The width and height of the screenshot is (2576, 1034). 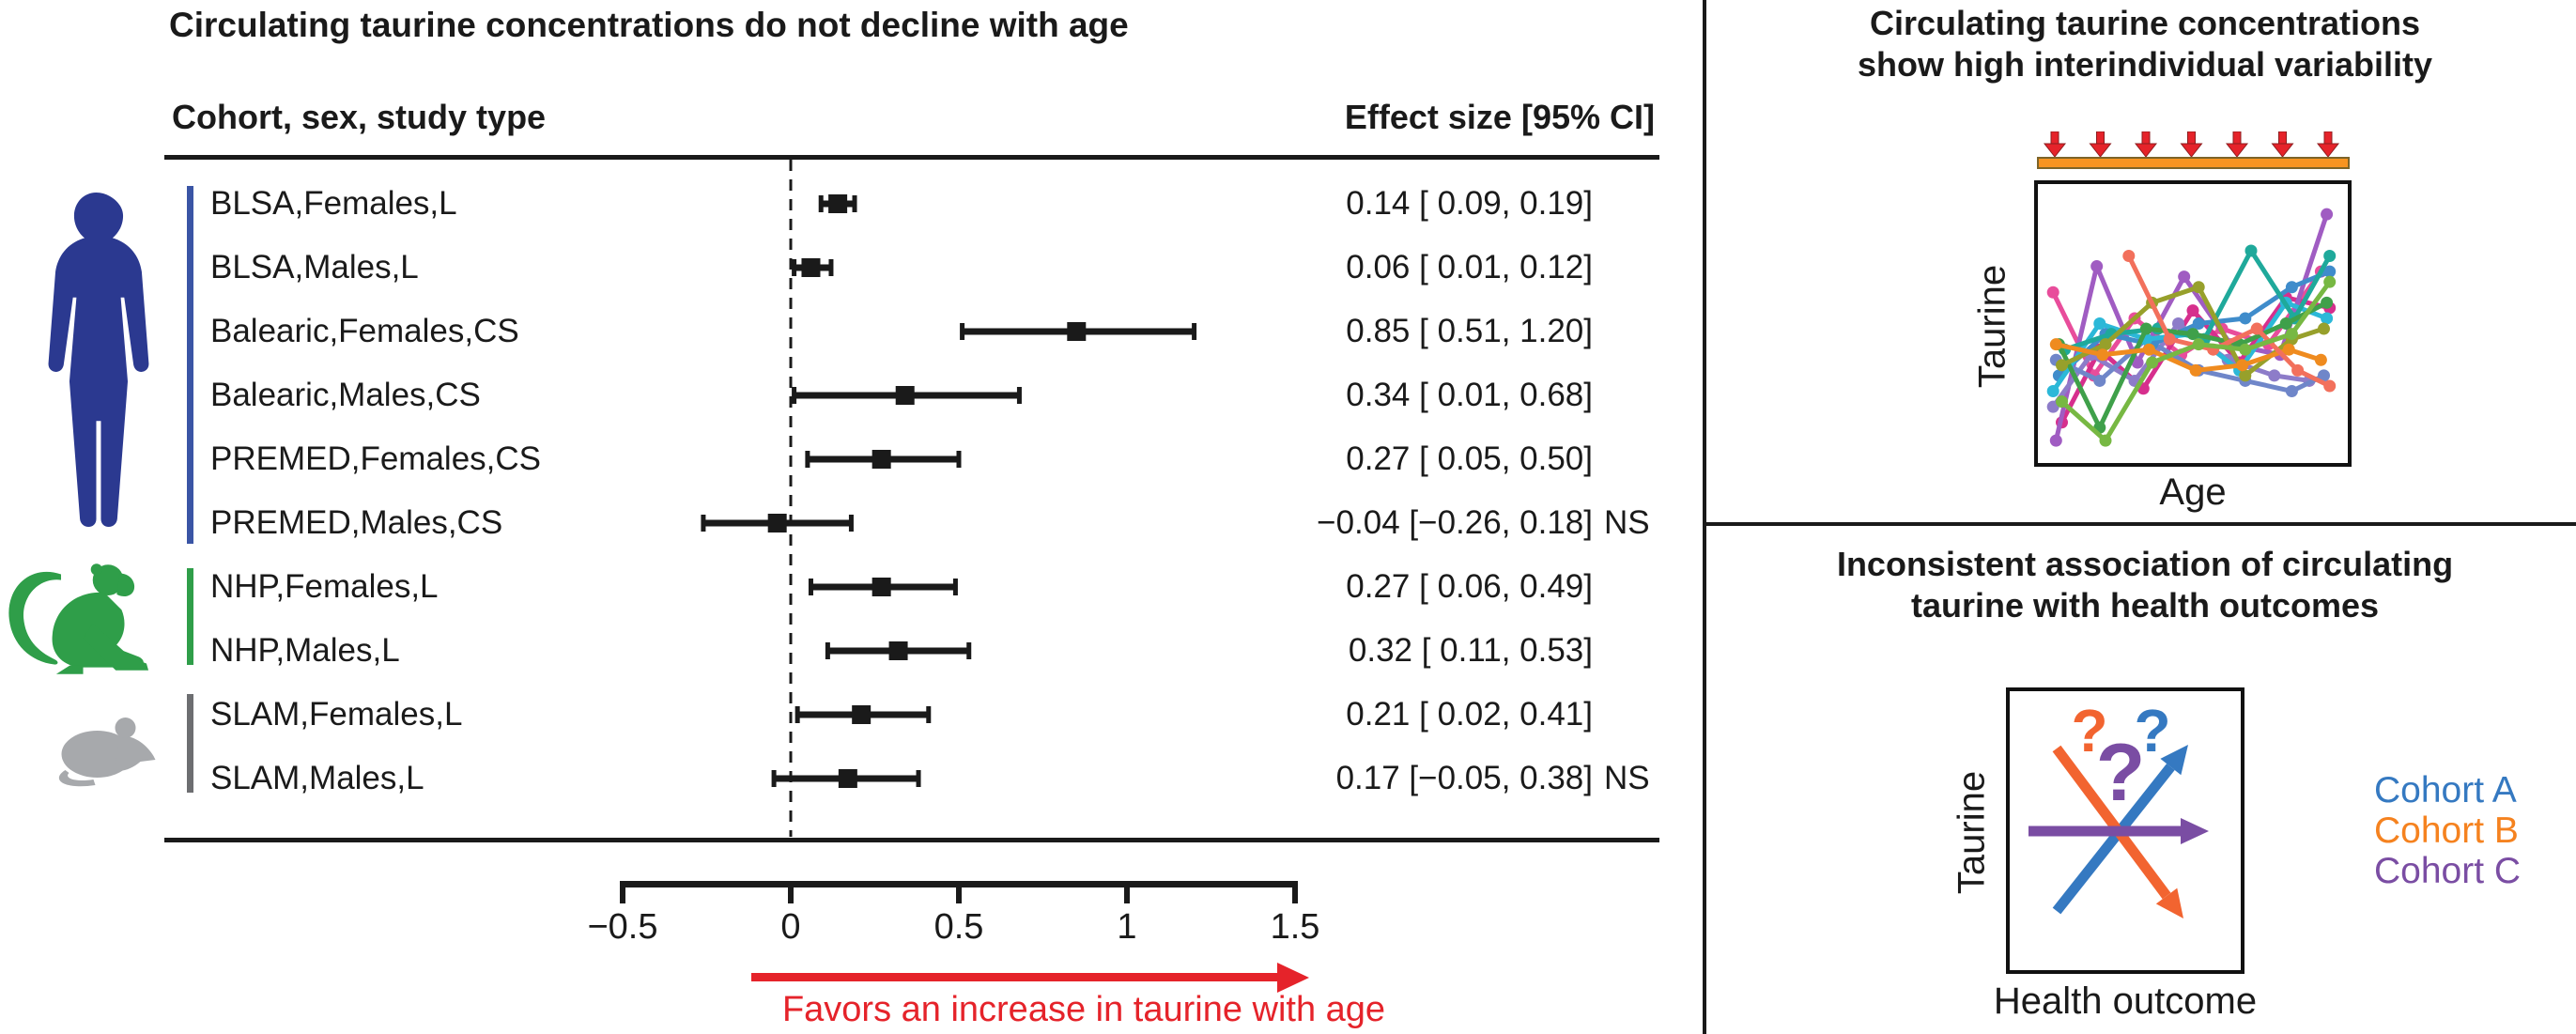 I want to click on legend-cohort-b: Cohort B, so click(x=2446, y=830).